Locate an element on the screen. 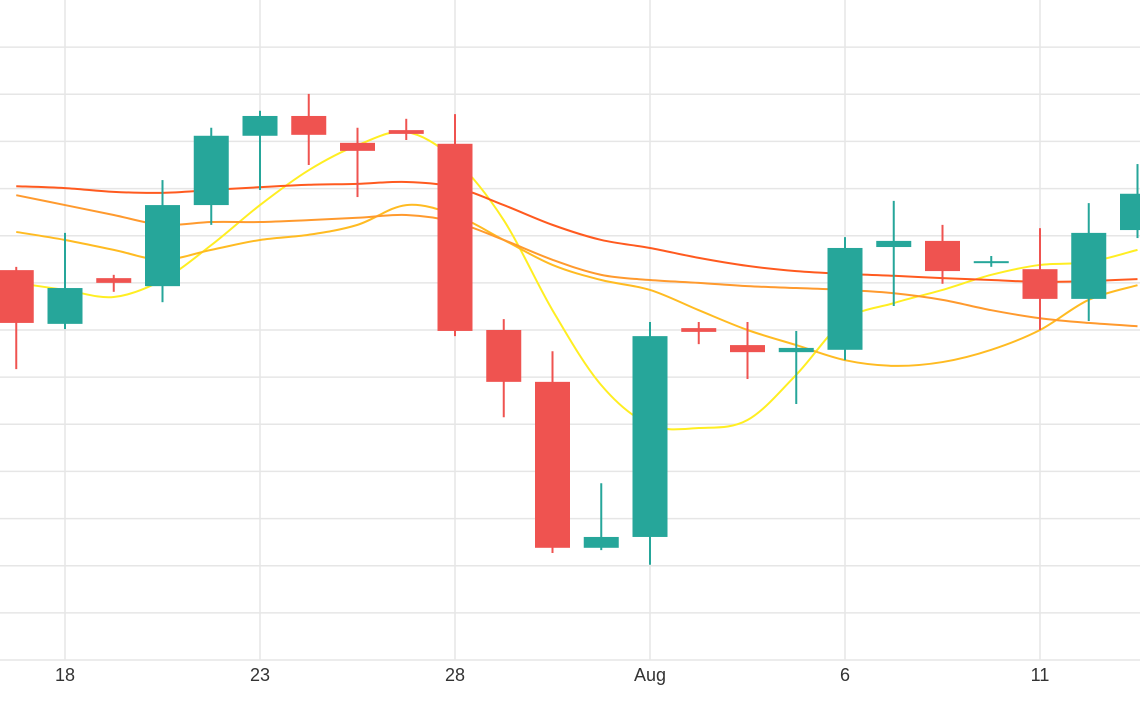  moving-average-line is located at coordinates (577, 231).